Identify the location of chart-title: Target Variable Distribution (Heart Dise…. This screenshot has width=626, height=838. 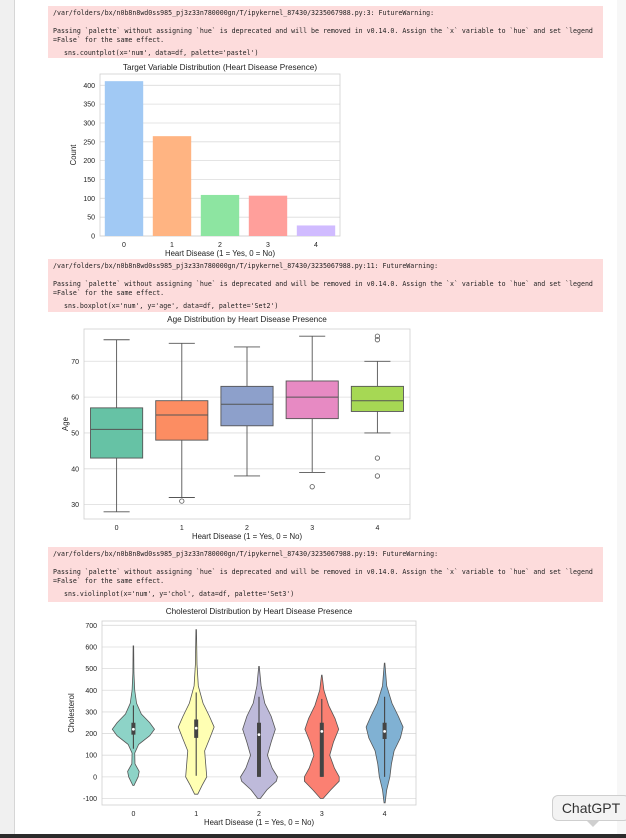
(220, 67).